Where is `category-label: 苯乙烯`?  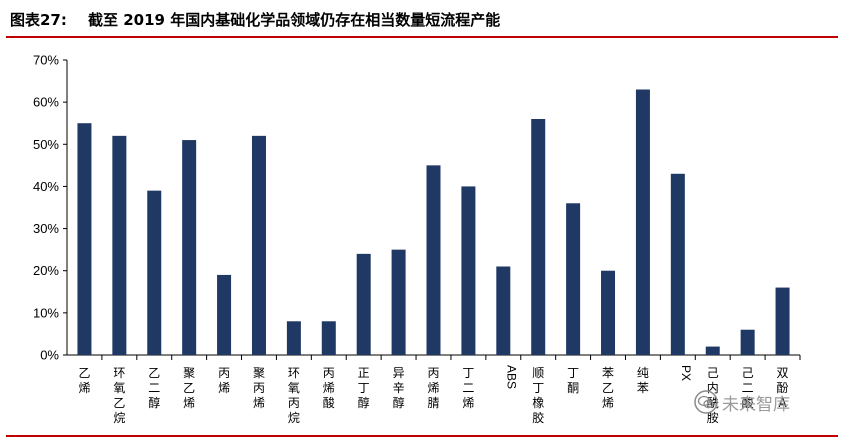 category-label: 苯乙烯 is located at coordinates (608, 388).